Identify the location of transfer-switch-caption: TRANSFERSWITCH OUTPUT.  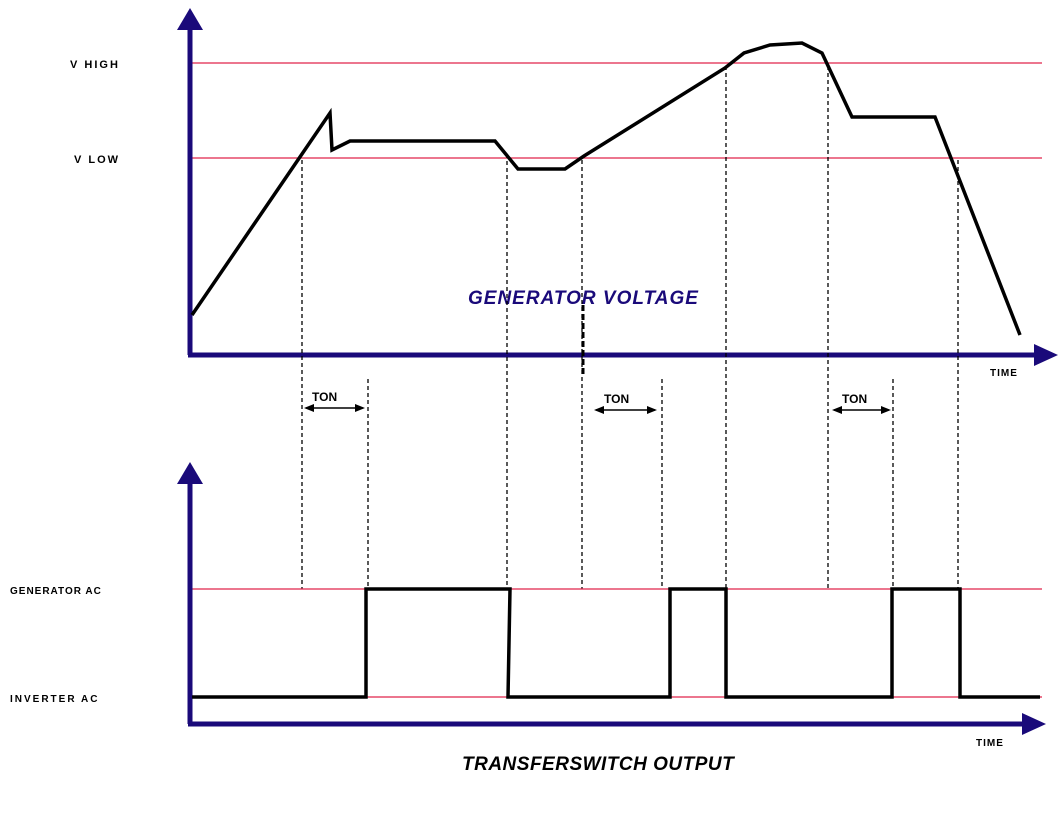
(598, 764).